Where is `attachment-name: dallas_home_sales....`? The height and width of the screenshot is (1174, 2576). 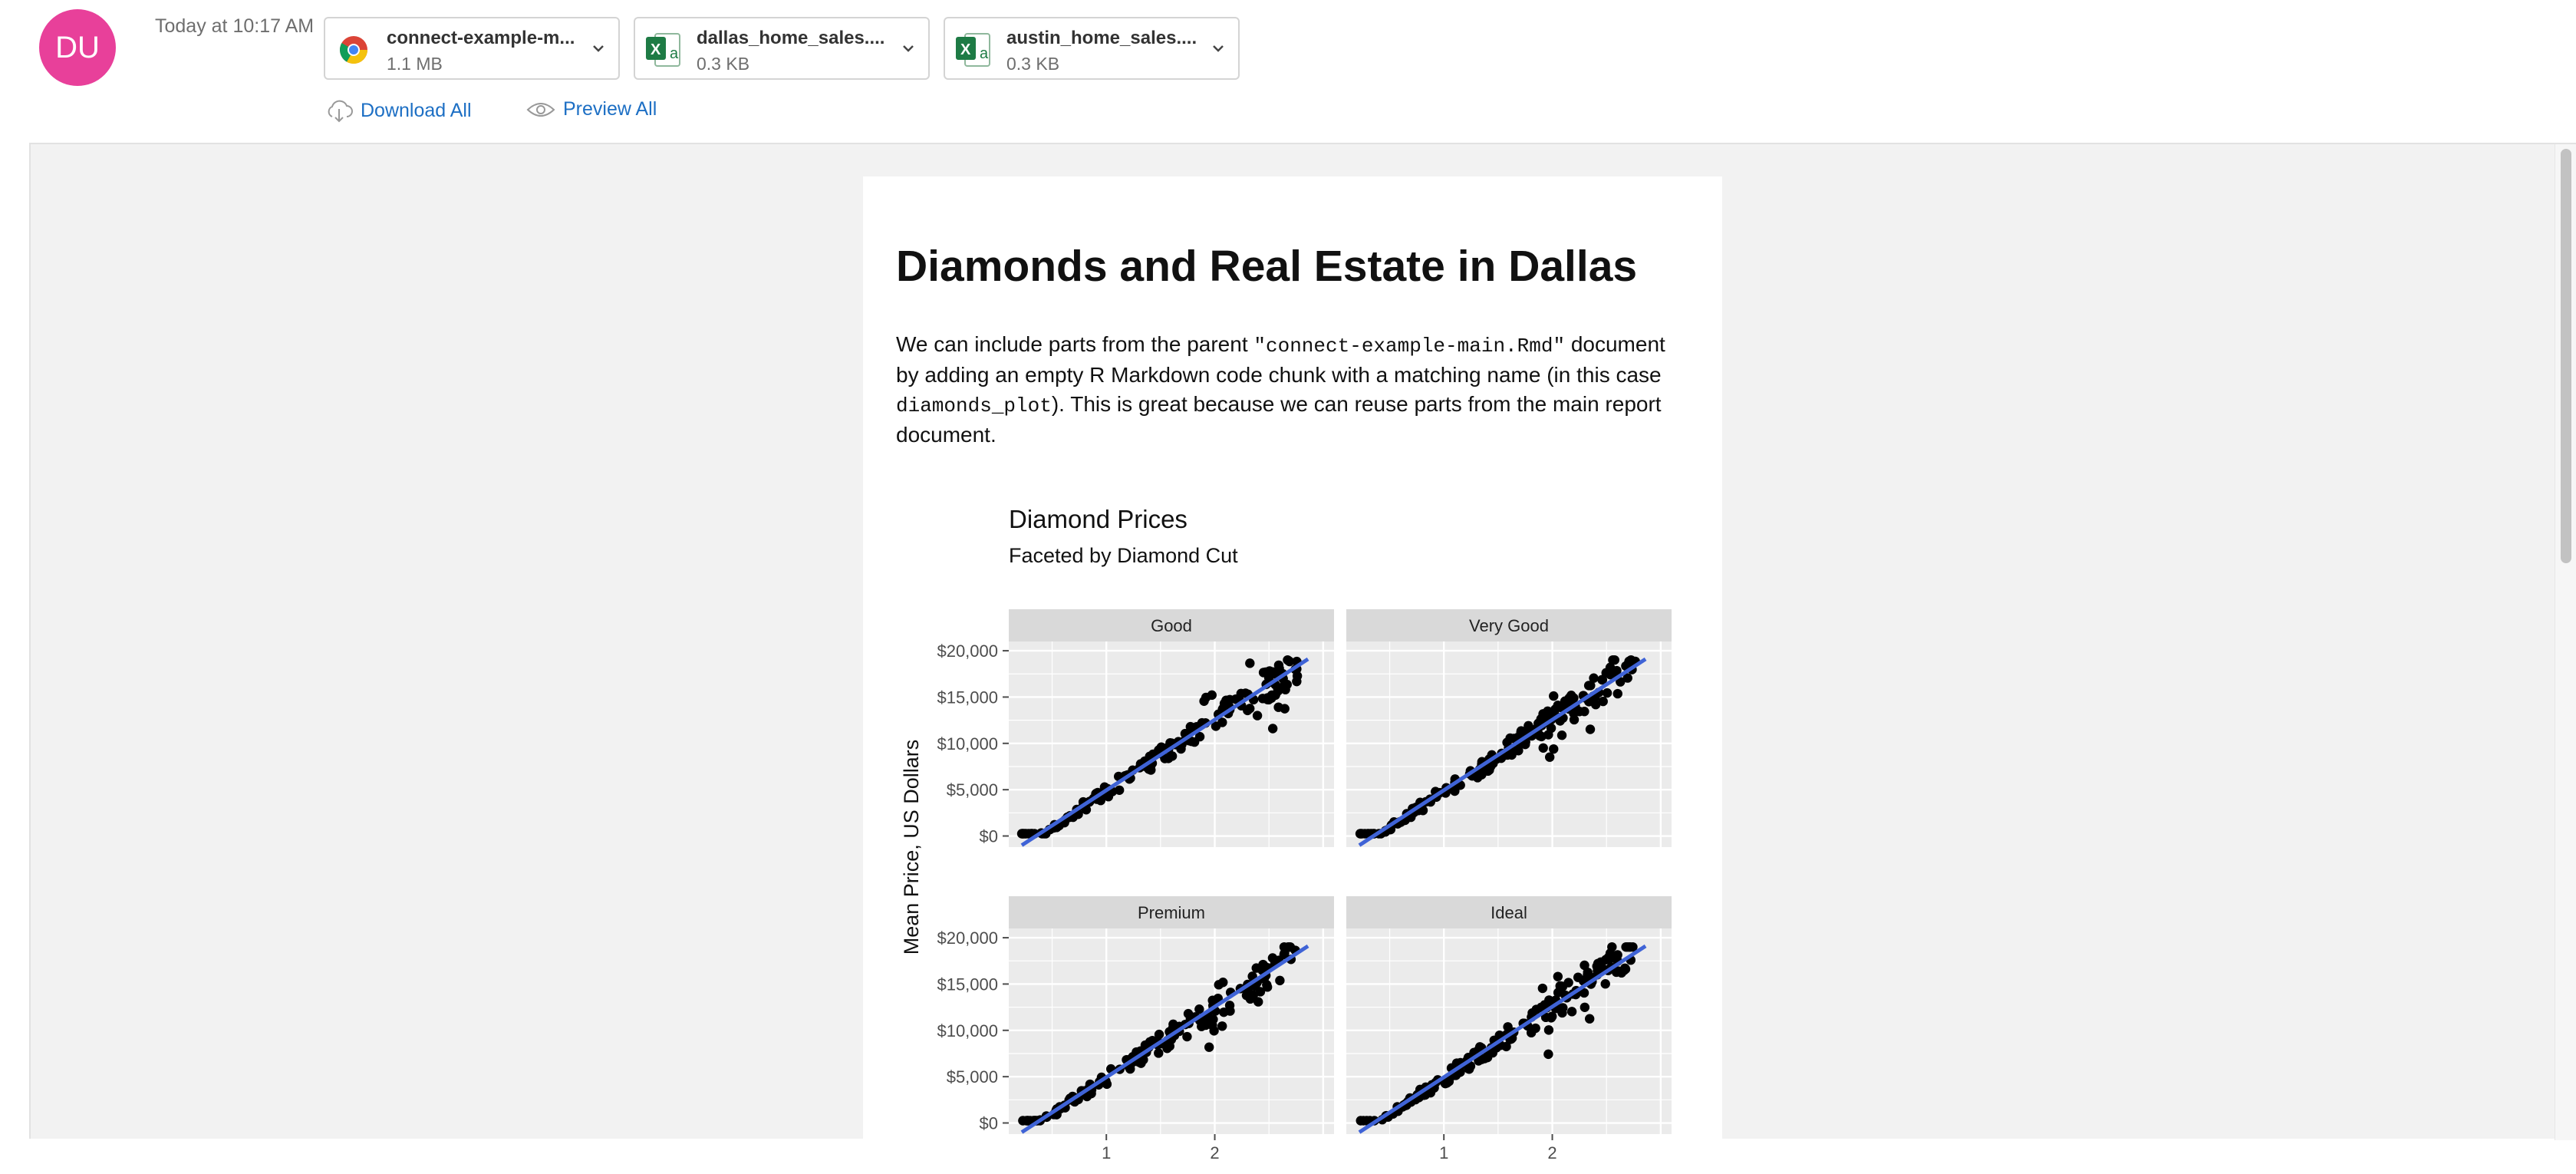
attachment-name: dallas_home_sales.... is located at coordinates (791, 38).